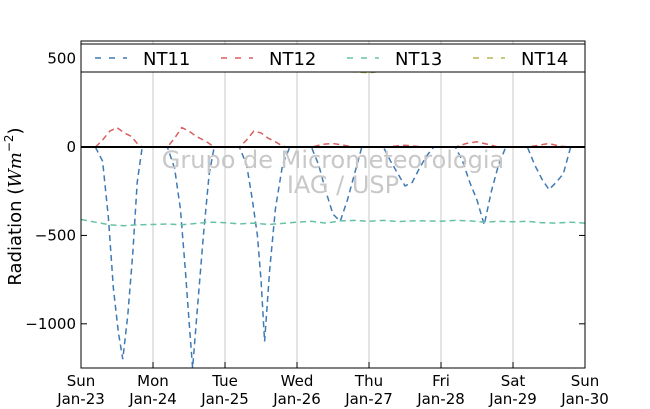  Describe the element at coordinates (152, 399) in the screenshot. I see `x-tick-date-1: Jan-24` at that location.